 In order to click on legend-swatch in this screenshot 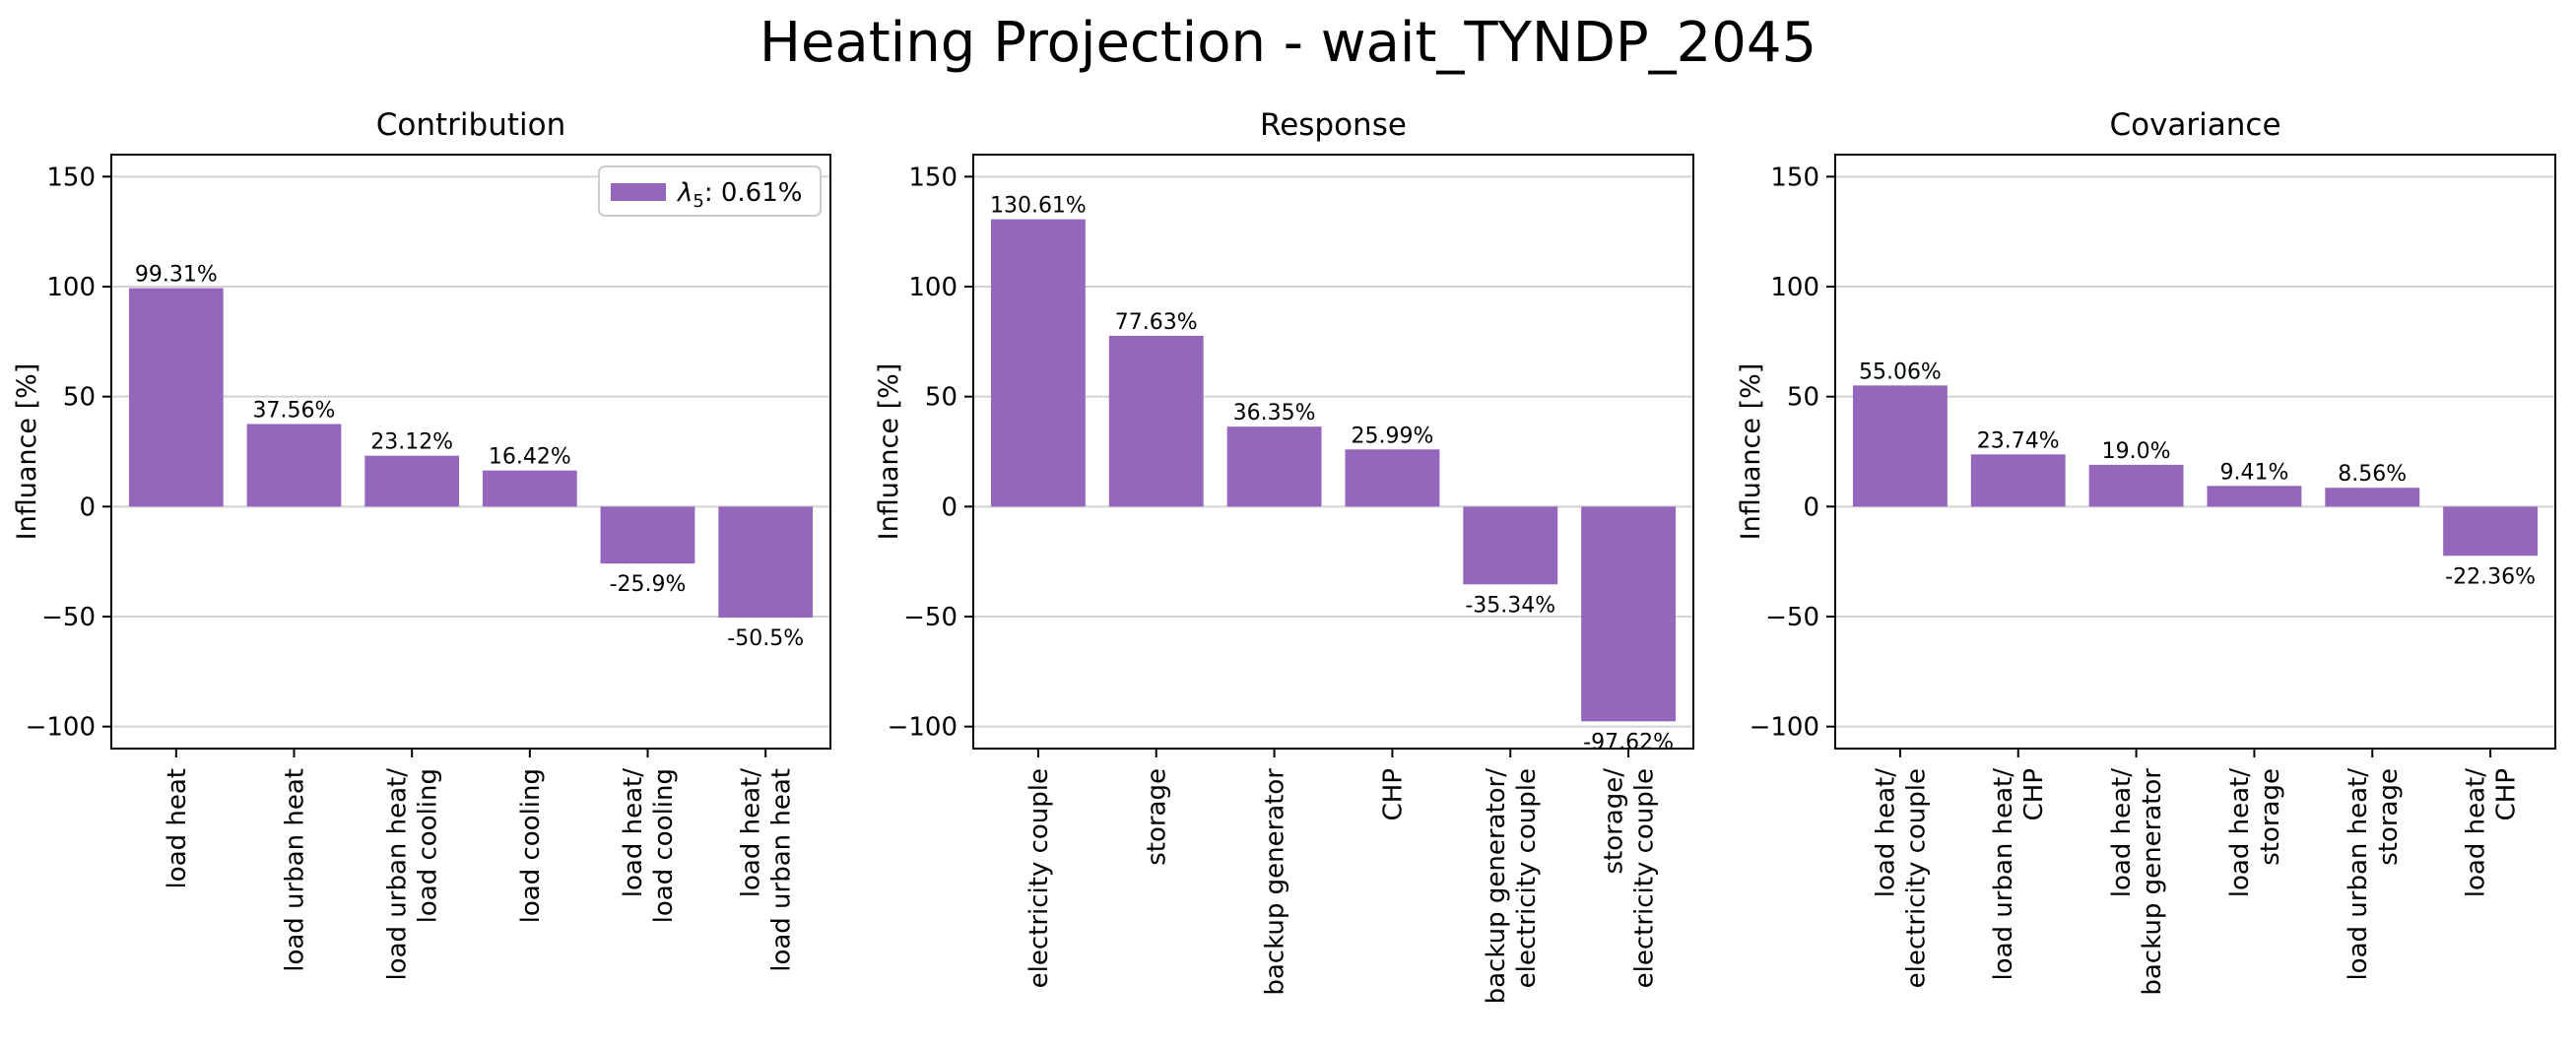, I will do `click(639, 192)`.